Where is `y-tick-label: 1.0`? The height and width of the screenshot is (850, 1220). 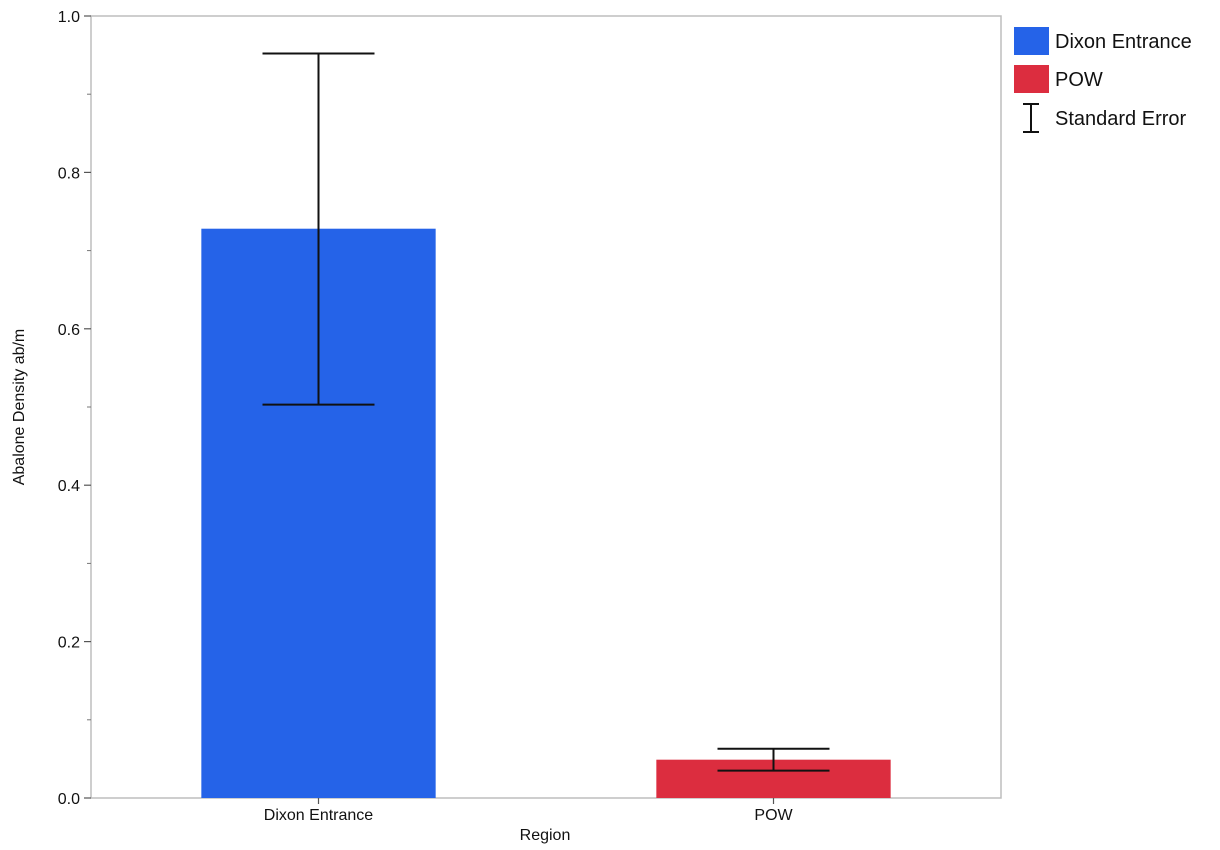 y-tick-label: 1.0 is located at coordinates (69, 17).